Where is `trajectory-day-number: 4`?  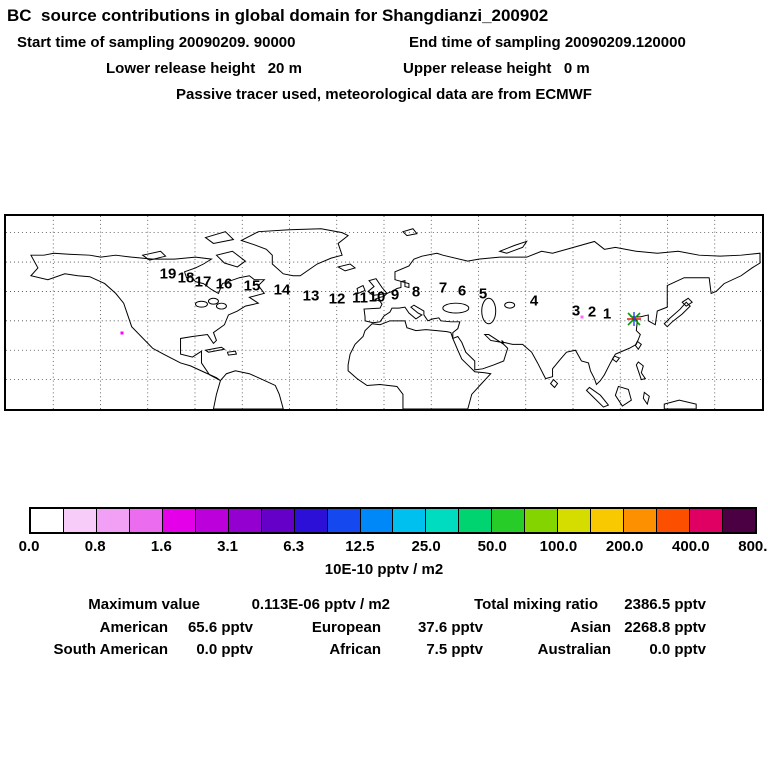 trajectory-day-number: 4 is located at coordinates (534, 301).